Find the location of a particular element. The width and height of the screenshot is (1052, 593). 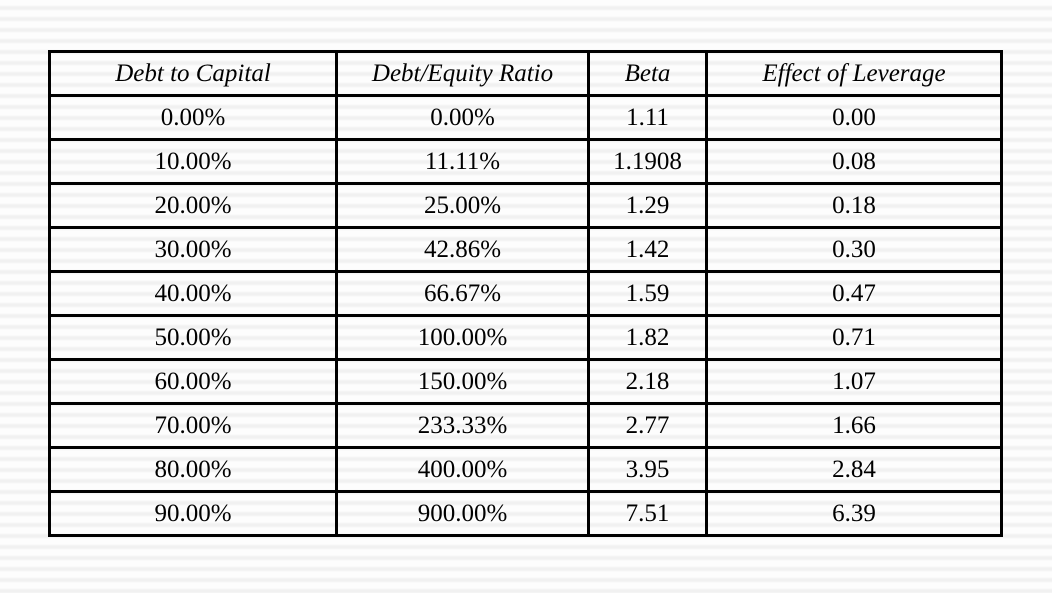

table-cell: 1.82 is located at coordinates (647, 337).